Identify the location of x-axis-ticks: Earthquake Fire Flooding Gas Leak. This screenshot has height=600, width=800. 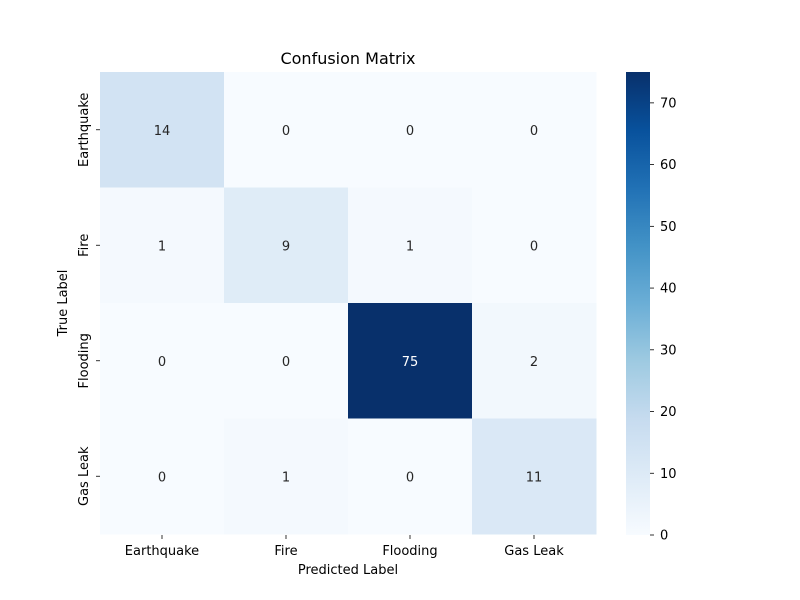
(344, 547).